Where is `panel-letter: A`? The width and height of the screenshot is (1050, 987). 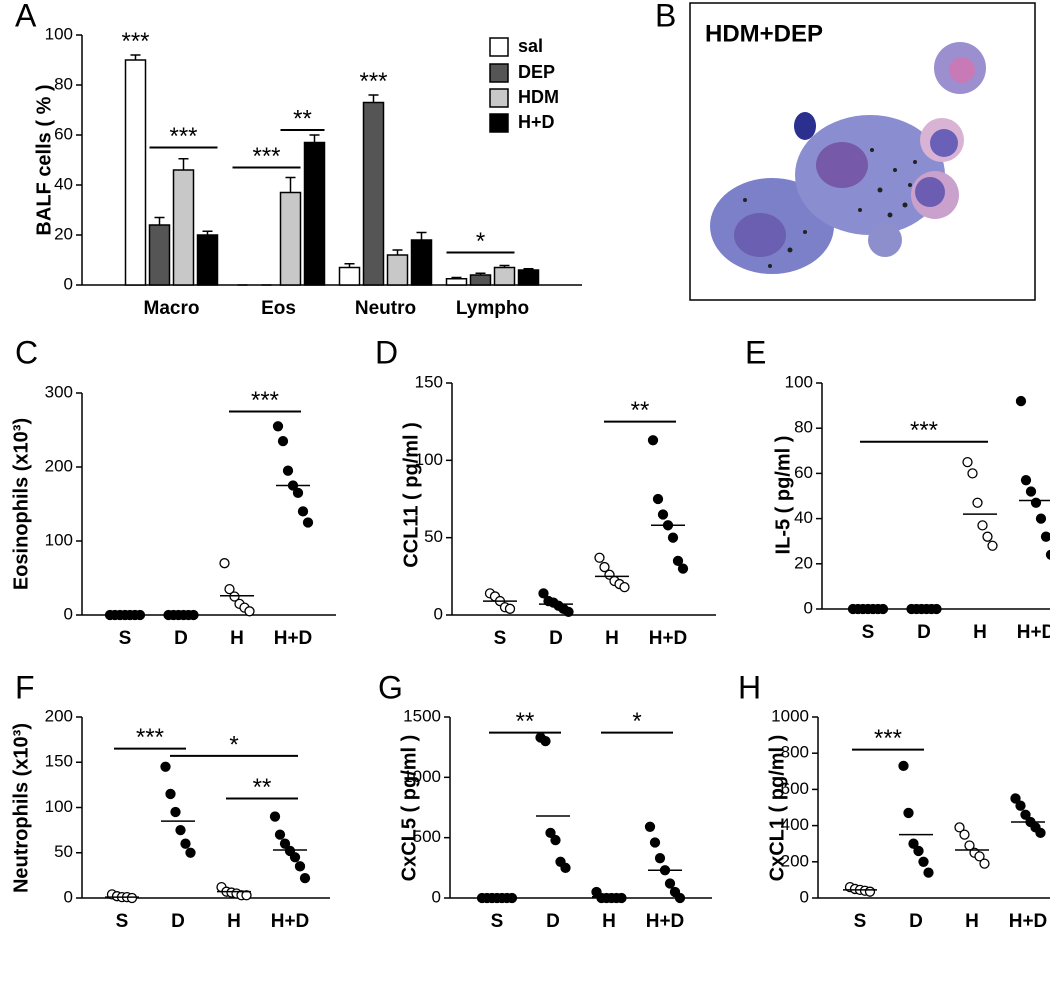 panel-letter: A is located at coordinates (26, 16).